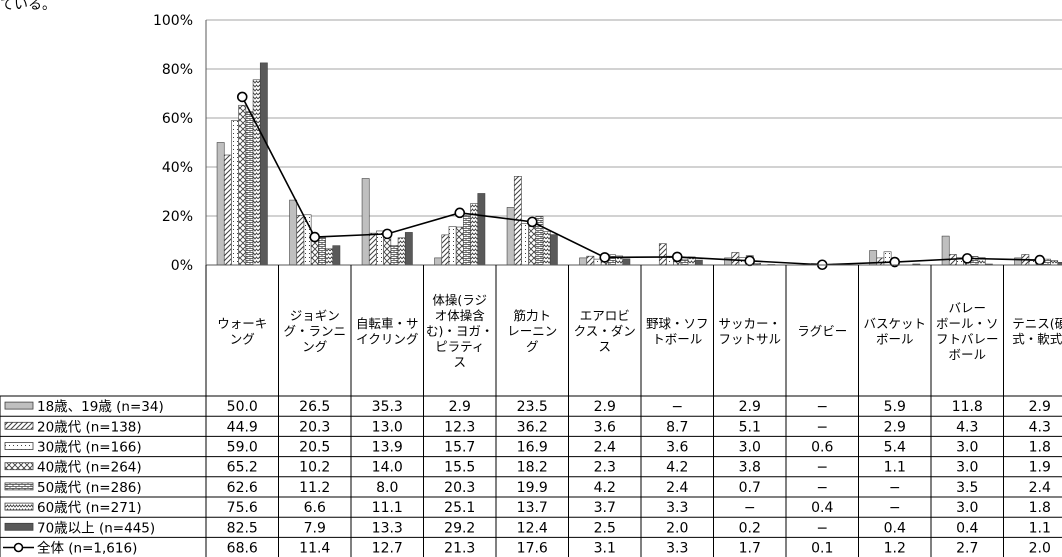  What do you see at coordinates (677, 338) in the screenshot?
I see `category-label: トボール` at bounding box center [677, 338].